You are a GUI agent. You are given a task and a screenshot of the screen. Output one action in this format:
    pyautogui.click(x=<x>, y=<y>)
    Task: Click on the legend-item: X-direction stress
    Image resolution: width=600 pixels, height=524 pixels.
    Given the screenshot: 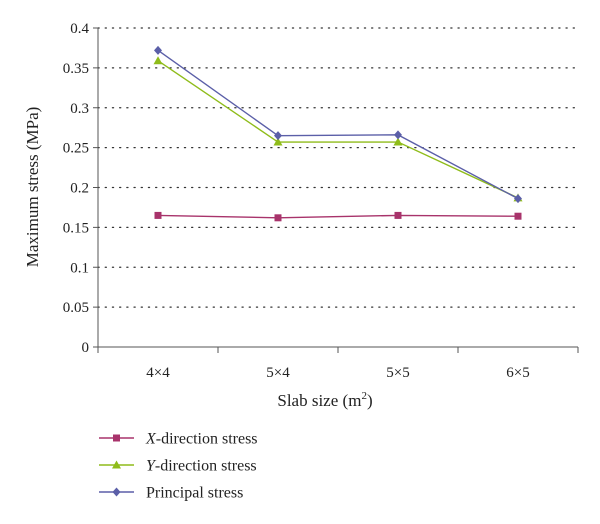 What is the action you would take?
    pyautogui.click(x=178, y=439)
    